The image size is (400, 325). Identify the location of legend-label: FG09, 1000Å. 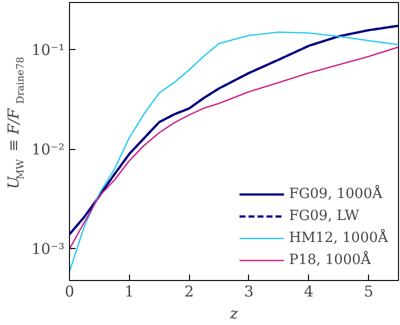
(335, 194).